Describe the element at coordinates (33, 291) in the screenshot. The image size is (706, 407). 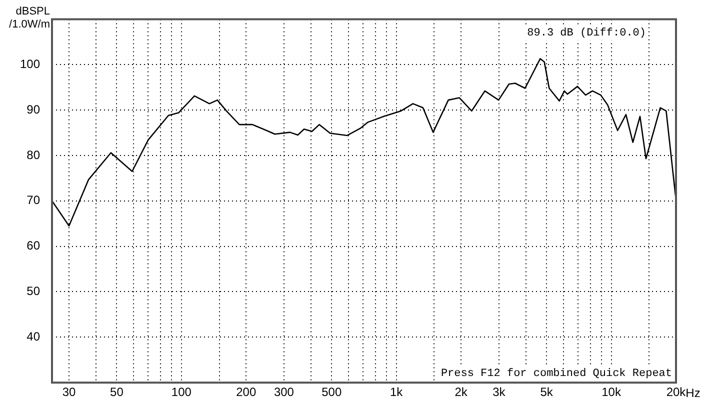
I see `y-tick-label: 50` at that location.